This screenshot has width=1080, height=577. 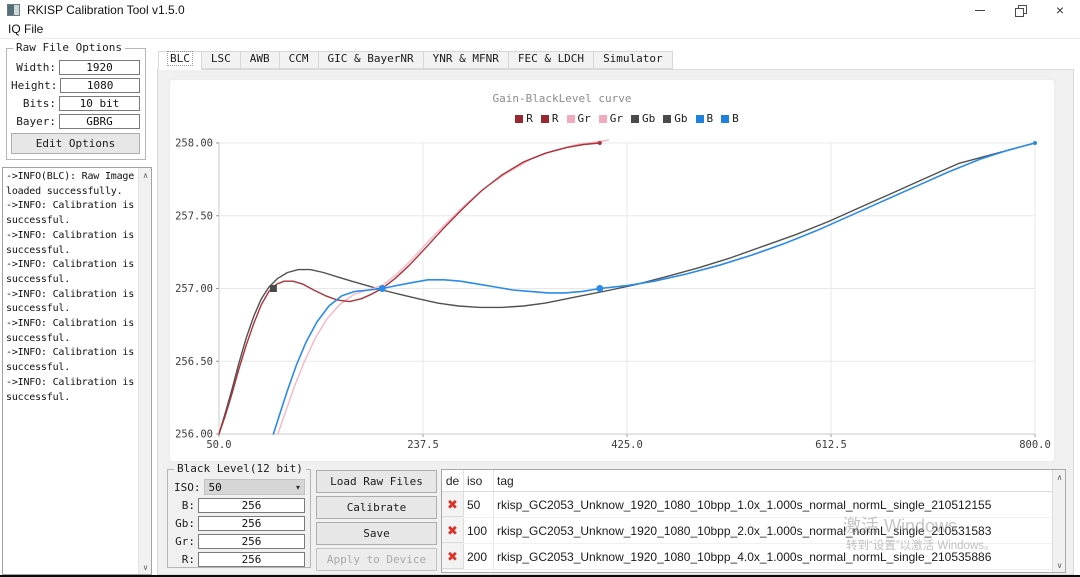 What do you see at coordinates (505, 480) in the screenshot?
I see `column-header-tag: tag` at bounding box center [505, 480].